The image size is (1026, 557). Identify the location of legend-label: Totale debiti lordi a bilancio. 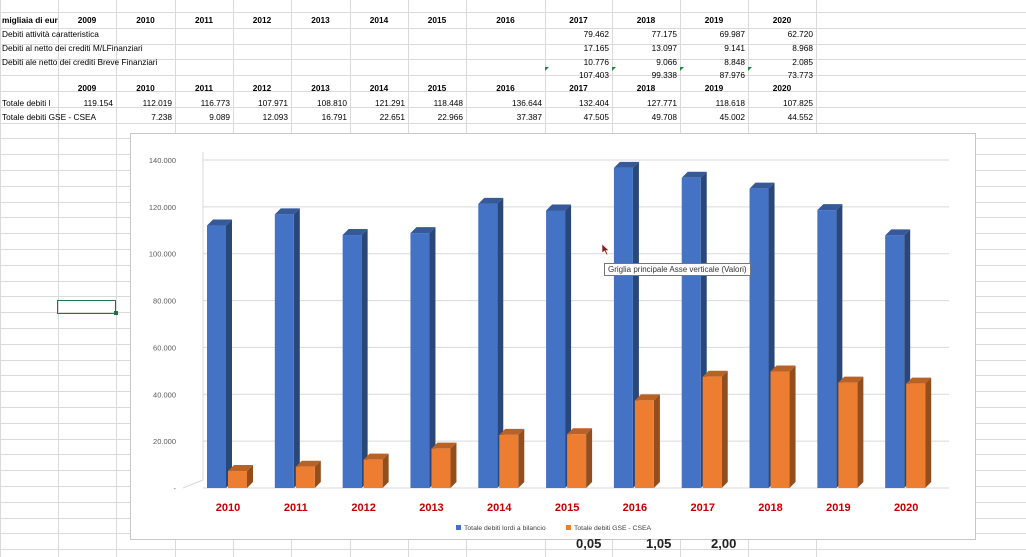
(505, 528).